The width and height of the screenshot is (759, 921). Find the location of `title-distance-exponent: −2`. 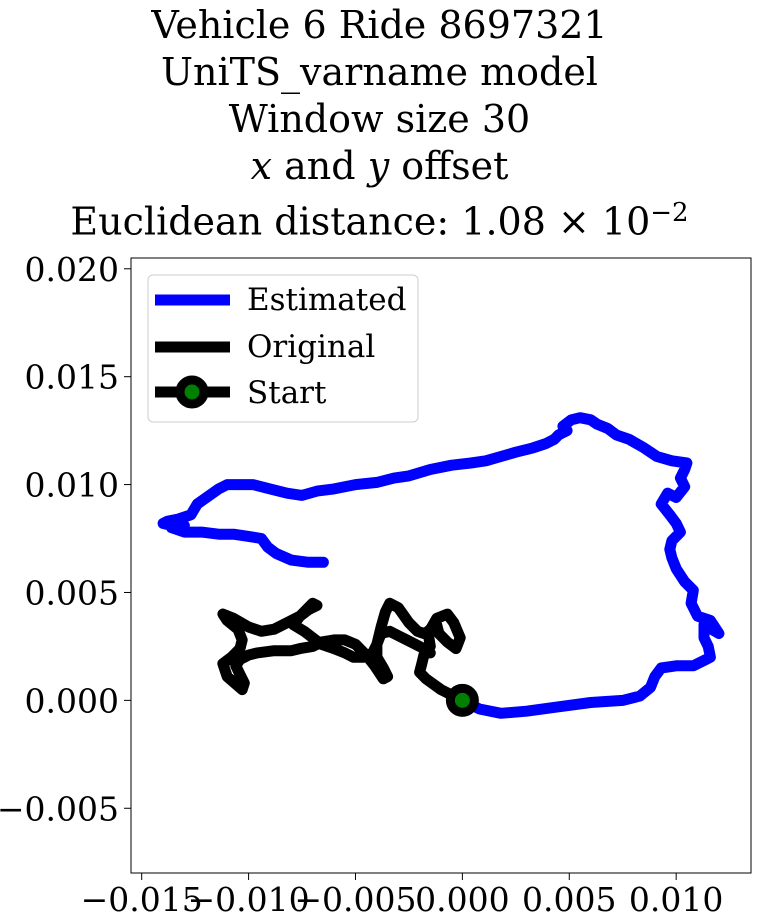

title-distance-exponent: −2 is located at coordinates (669, 213).